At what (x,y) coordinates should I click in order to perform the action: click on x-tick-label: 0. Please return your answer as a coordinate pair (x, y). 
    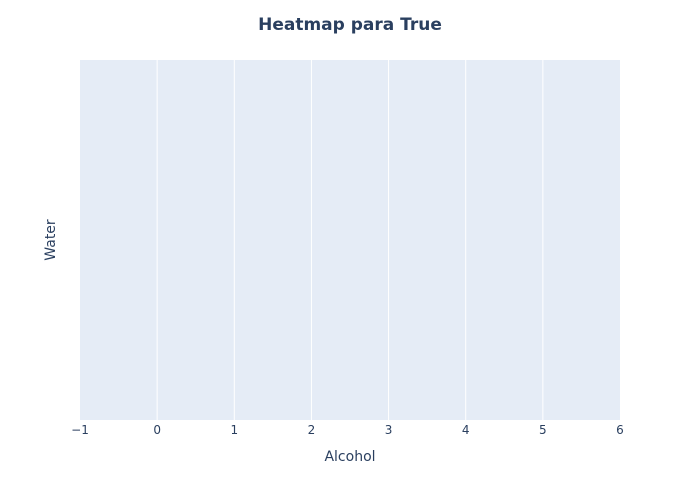
    Looking at the image, I should click on (157, 430).